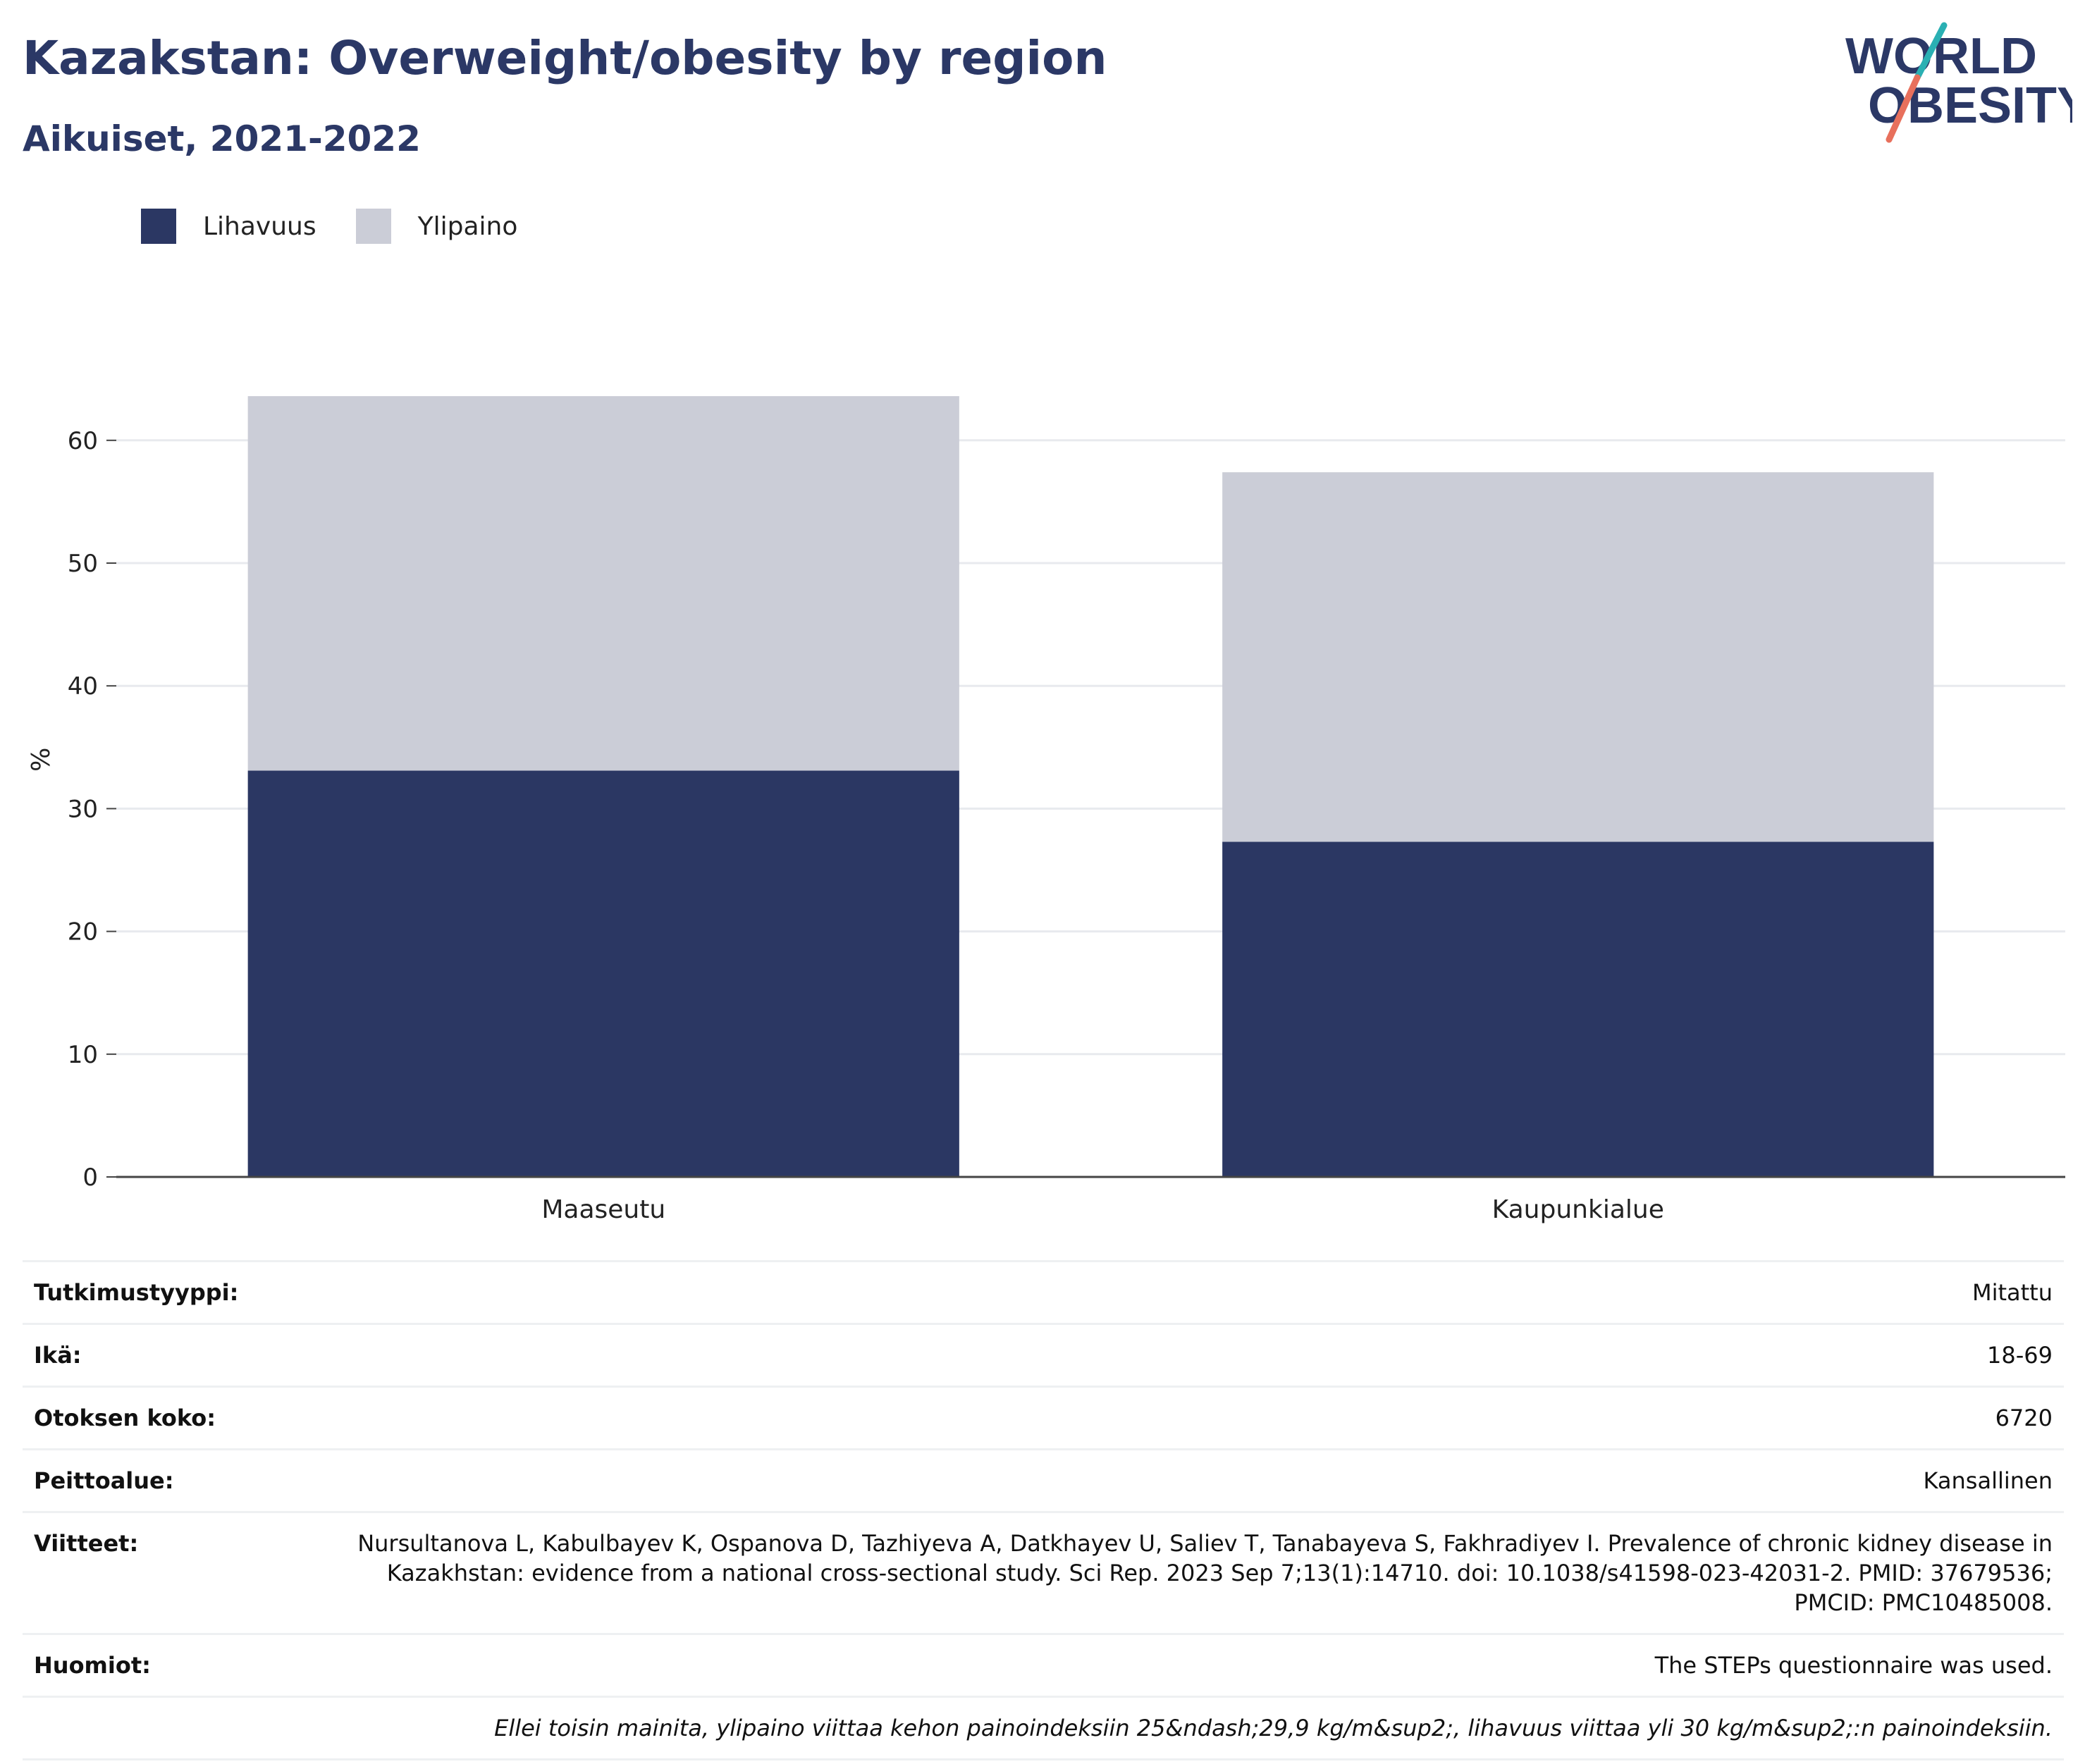 Image resolution: width=2085 pixels, height=1764 pixels. Describe the element at coordinates (373, 226) in the screenshot. I see `legend-swatch-ylipaino` at that location.